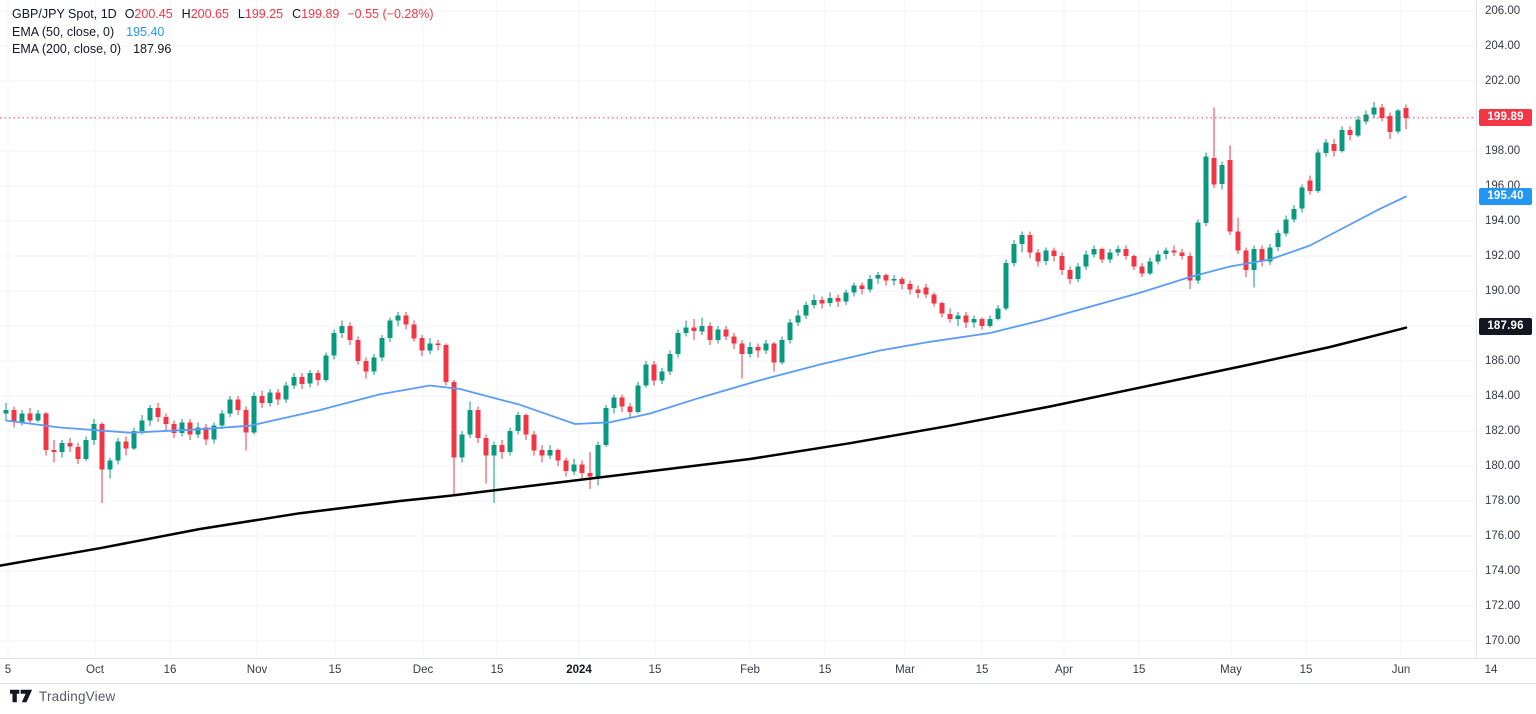  What do you see at coordinates (145, 31) in the screenshot?
I see `ema50-value: 195.40` at bounding box center [145, 31].